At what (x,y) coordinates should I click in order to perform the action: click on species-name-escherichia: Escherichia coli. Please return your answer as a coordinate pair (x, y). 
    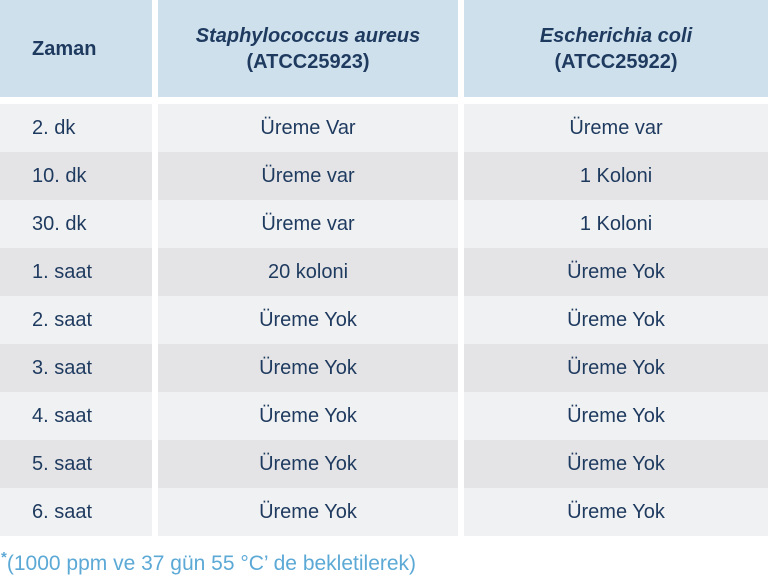
    Looking at the image, I should click on (616, 35).